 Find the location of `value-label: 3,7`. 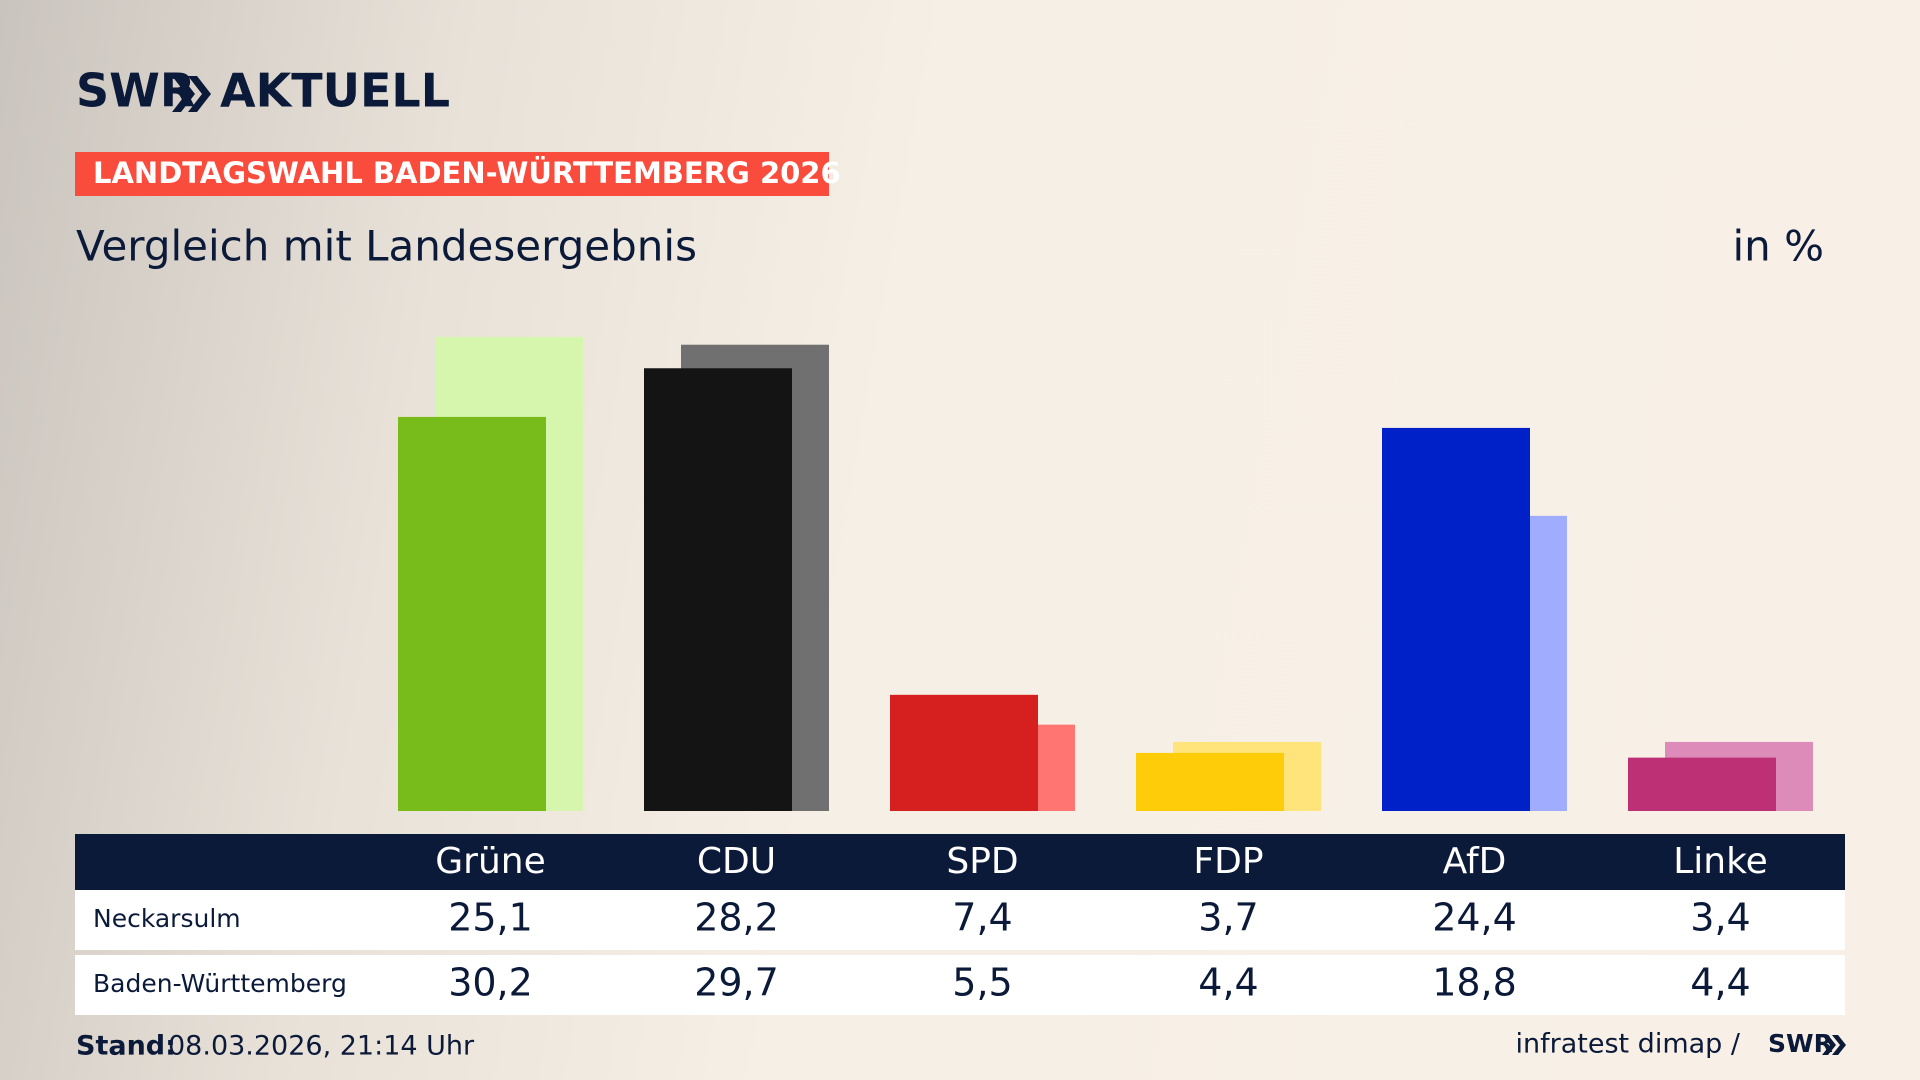

value-label: 3,7 is located at coordinates (1228, 918).